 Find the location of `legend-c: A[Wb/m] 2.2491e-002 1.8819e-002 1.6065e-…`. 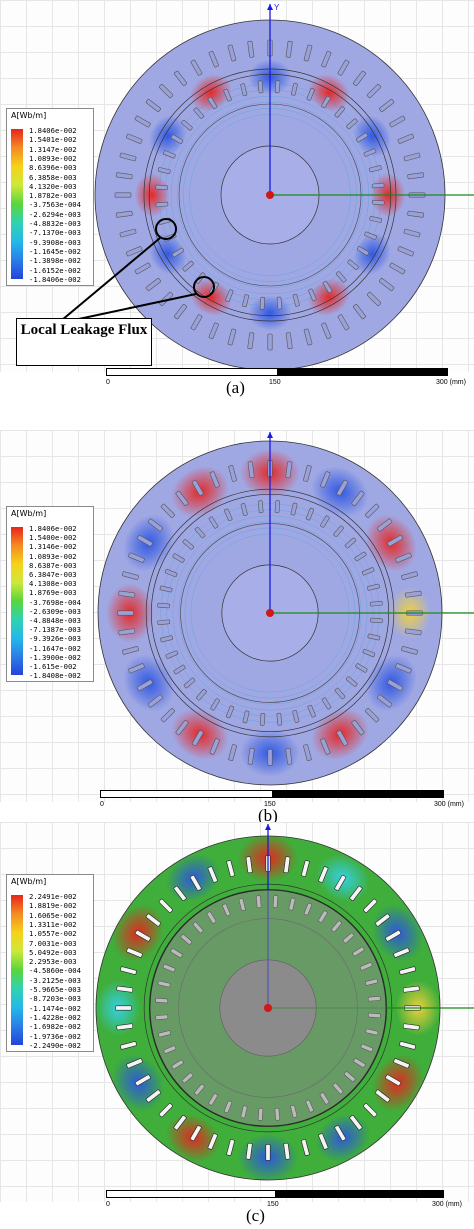

legend-c: A[Wb/m] 2.2491e-002 1.8819e-002 1.6065e-… is located at coordinates (50, 963).